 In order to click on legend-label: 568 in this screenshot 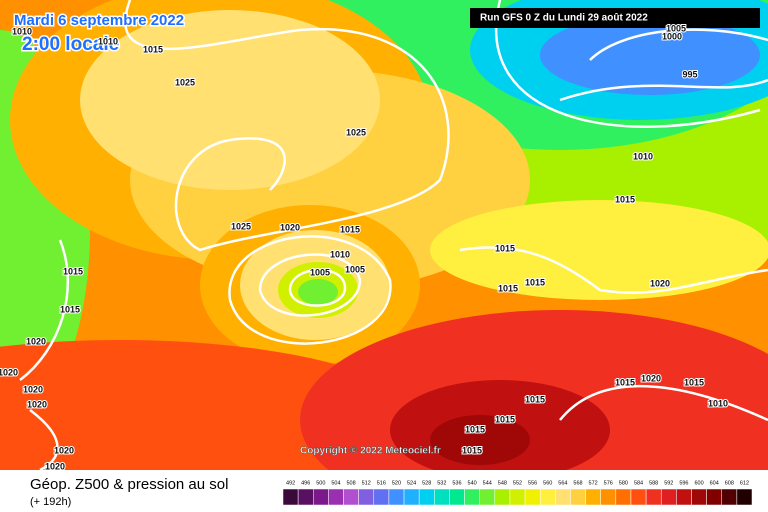, I will do `click(577, 483)`.